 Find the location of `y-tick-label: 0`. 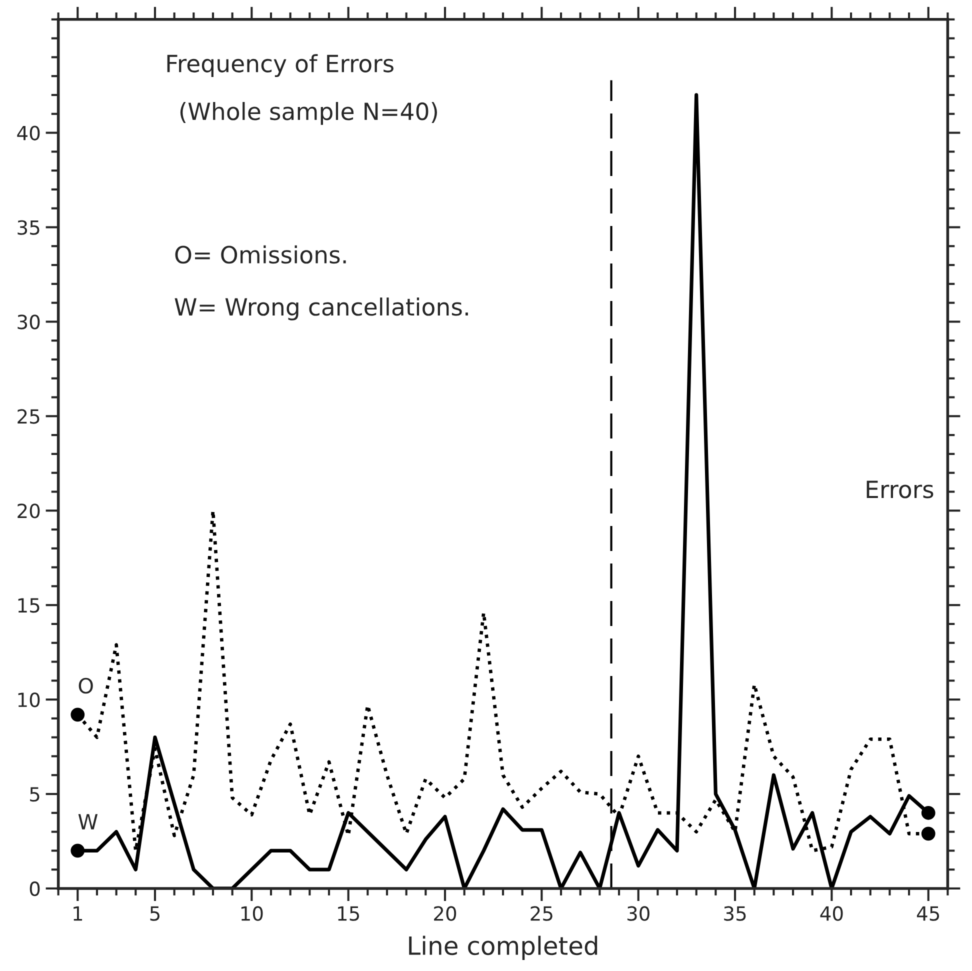

y-tick-label: 0 is located at coordinates (35, 888).